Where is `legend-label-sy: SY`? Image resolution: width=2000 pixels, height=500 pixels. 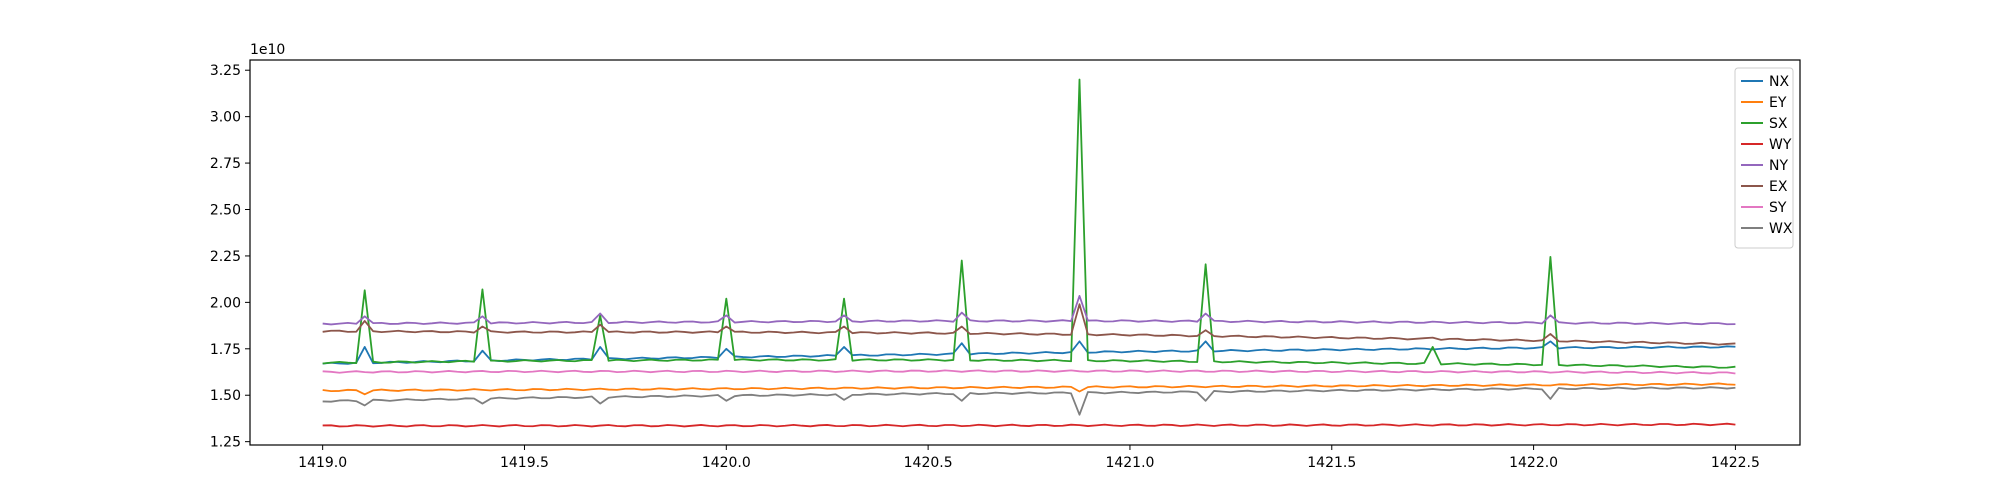
legend-label-sy: SY is located at coordinates (1778, 208).